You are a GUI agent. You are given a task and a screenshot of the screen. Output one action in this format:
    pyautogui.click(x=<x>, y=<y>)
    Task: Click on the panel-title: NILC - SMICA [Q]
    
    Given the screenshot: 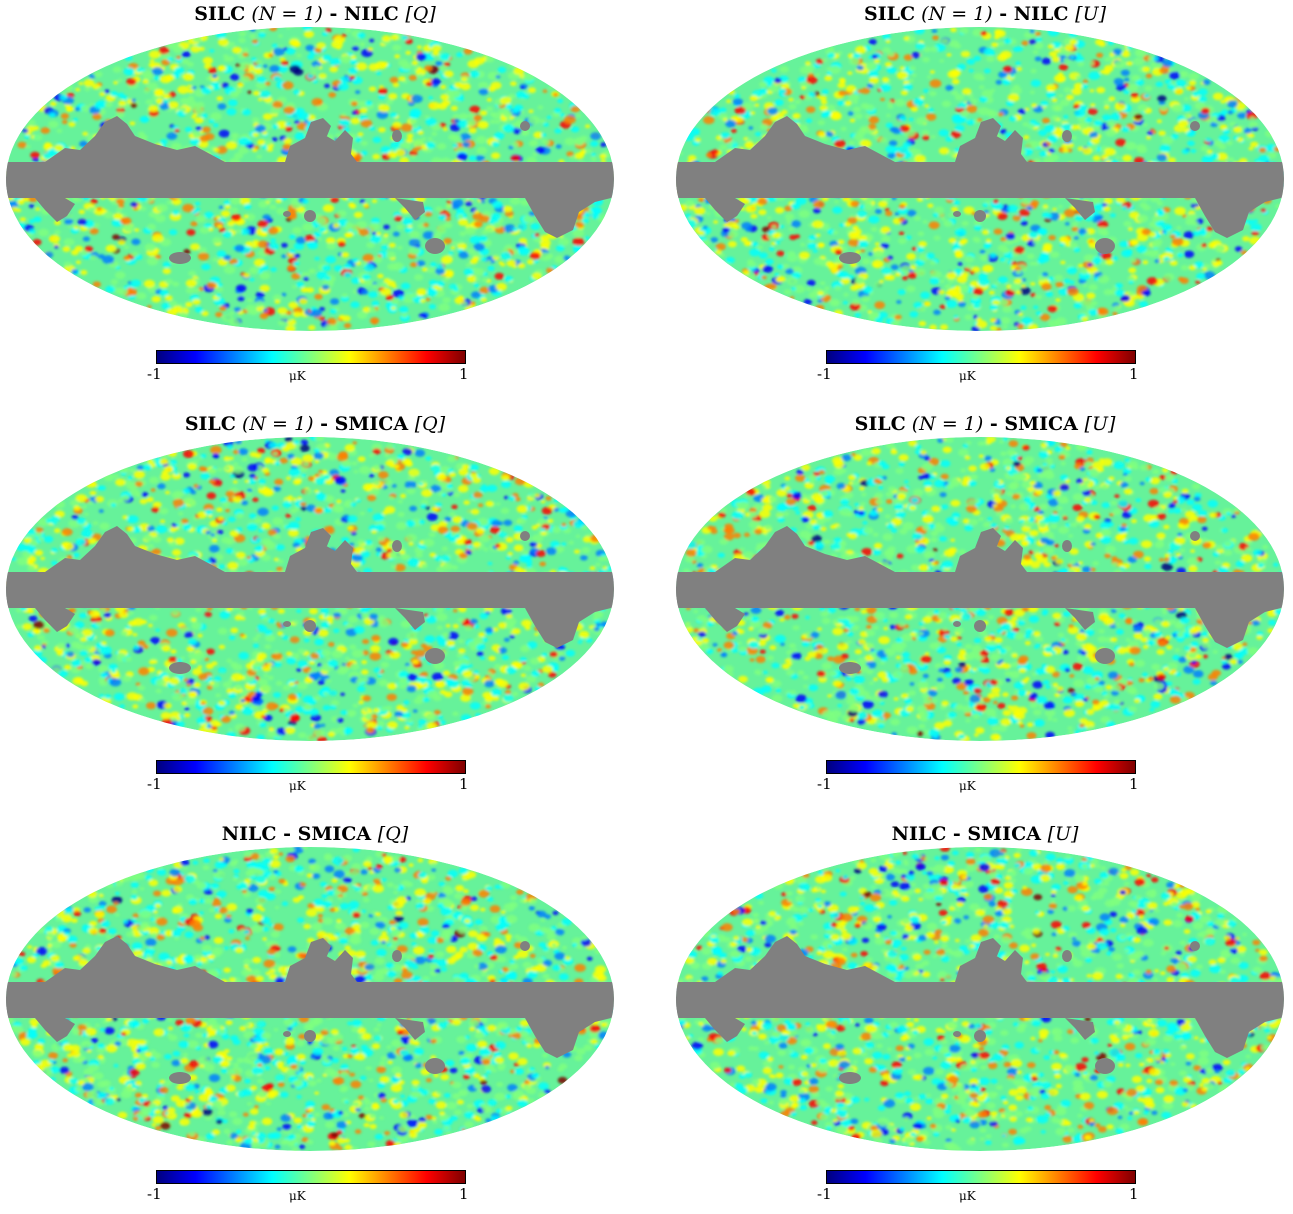 What is the action you would take?
    pyautogui.click(x=315, y=834)
    